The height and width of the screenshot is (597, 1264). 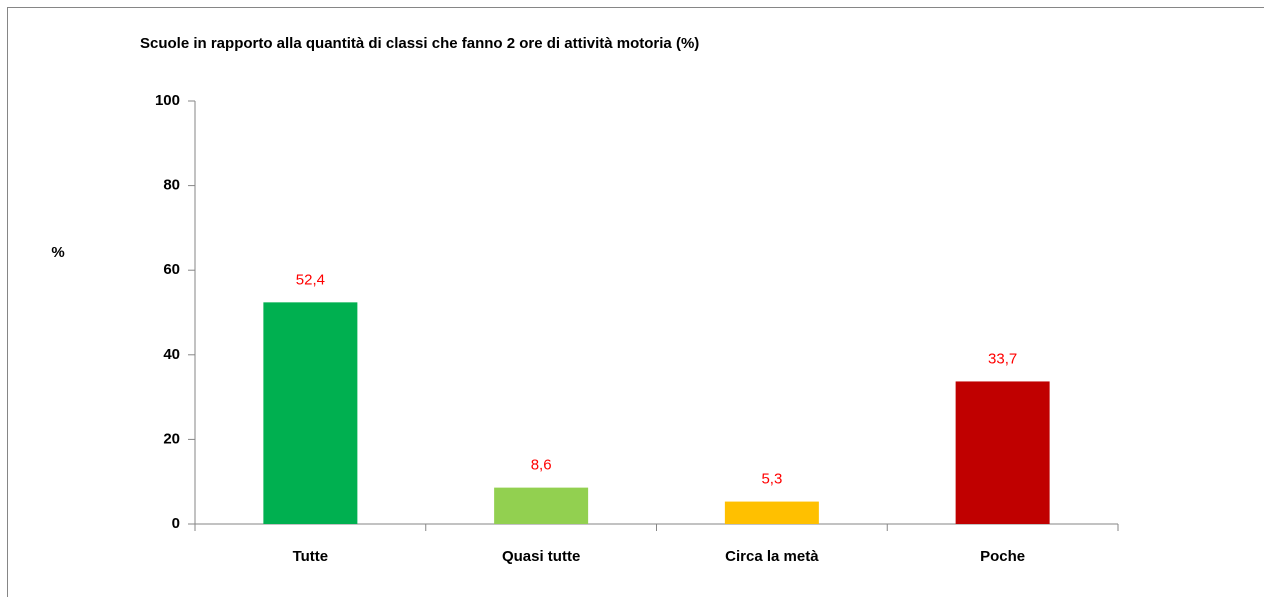 What do you see at coordinates (1002, 358) in the screenshot?
I see `data-label: 33,7` at bounding box center [1002, 358].